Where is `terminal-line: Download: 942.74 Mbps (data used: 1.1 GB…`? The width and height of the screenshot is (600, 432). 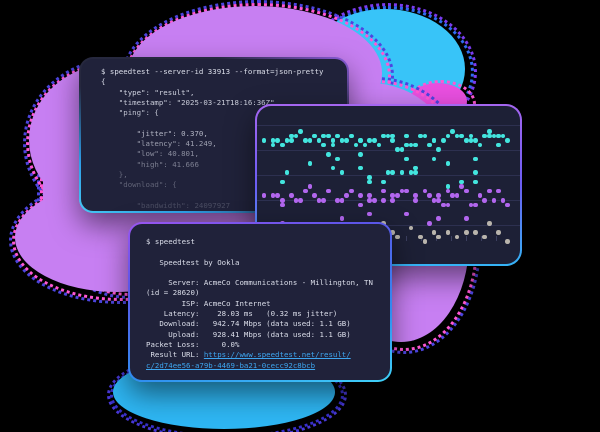
terminal-line: Download: 942.74 Mbps (data used: 1.1 GB… is located at coordinates (248, 324).